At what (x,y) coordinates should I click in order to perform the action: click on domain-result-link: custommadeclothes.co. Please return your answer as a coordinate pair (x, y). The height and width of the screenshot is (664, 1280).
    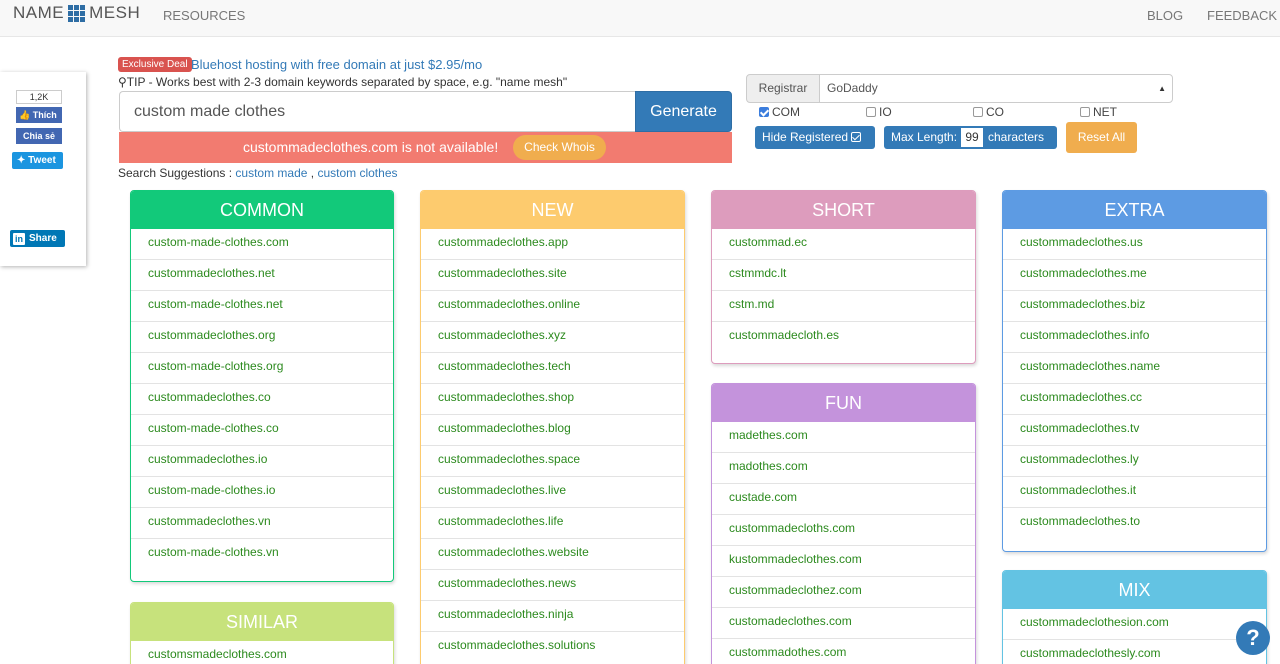
    Looking at the image, I should click on (262, 399).